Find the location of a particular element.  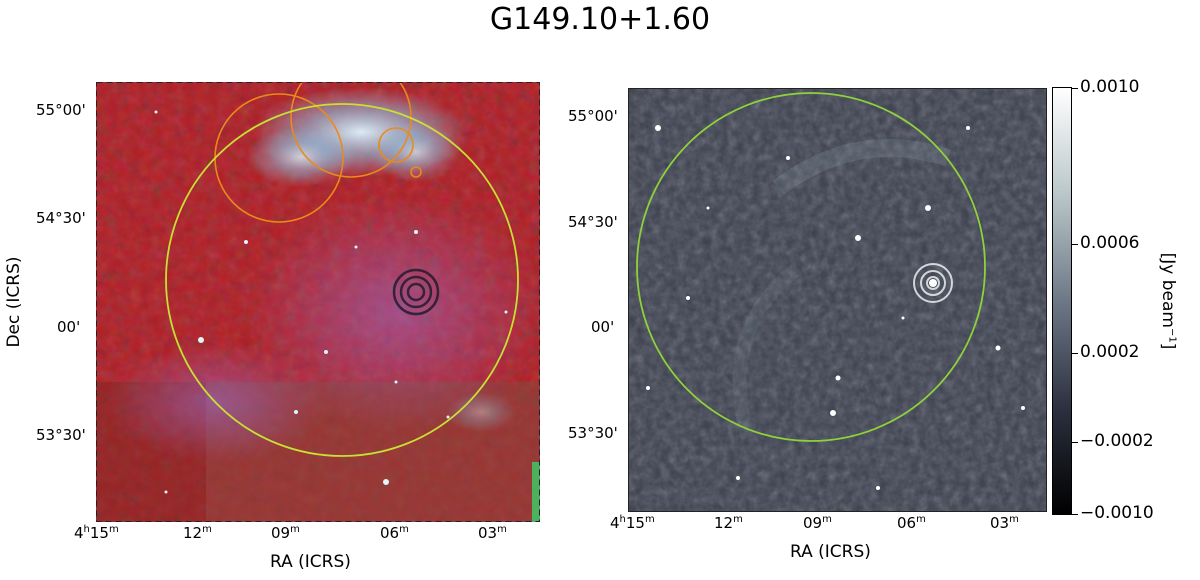

right-edge-strip is located at coordinates (536, 492).